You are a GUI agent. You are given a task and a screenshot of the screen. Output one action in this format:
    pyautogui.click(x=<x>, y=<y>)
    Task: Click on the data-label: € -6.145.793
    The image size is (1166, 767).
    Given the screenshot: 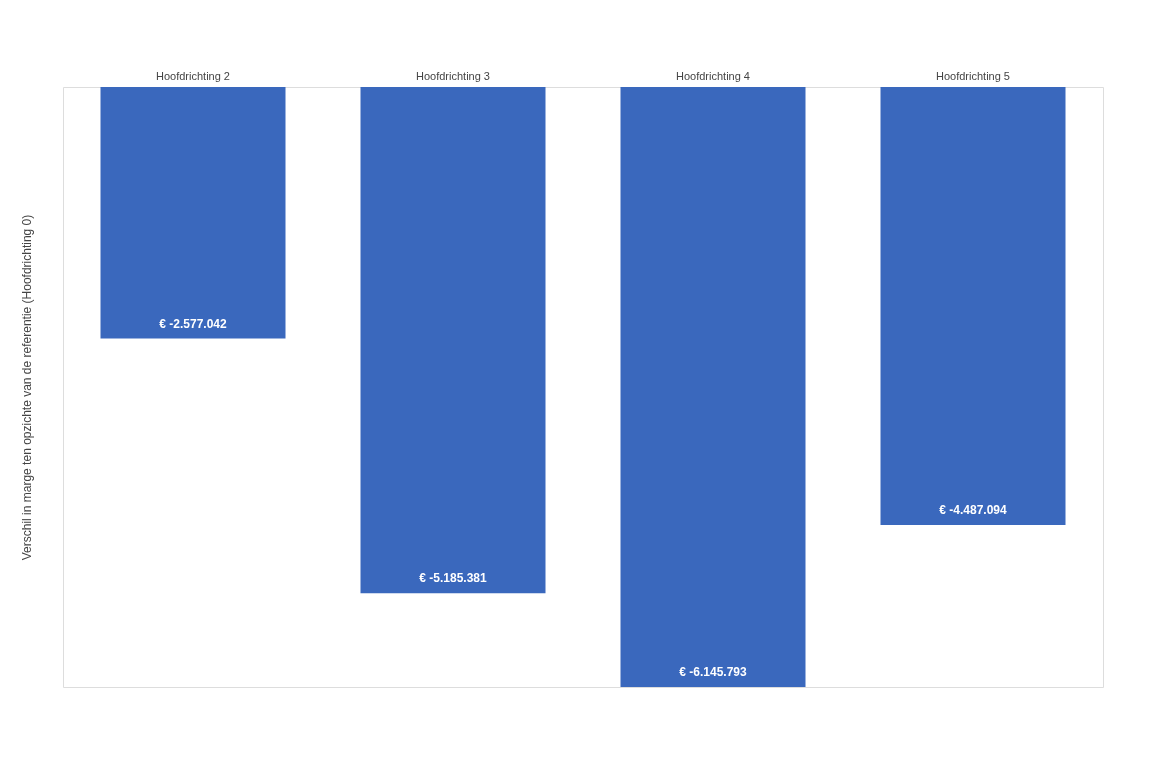 What is the action you would take?
    pyautogui.click(x=713, y=672)
    